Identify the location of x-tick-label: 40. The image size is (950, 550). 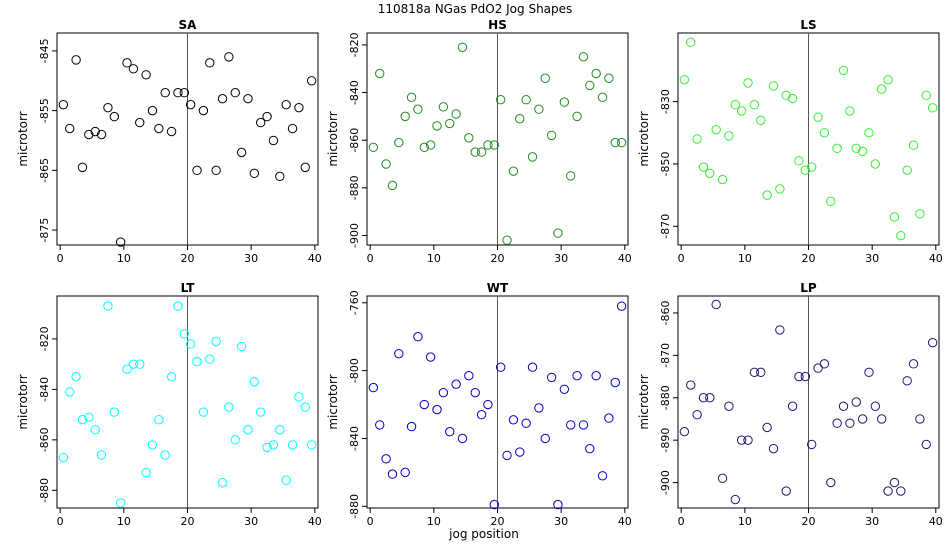
(625, 258).